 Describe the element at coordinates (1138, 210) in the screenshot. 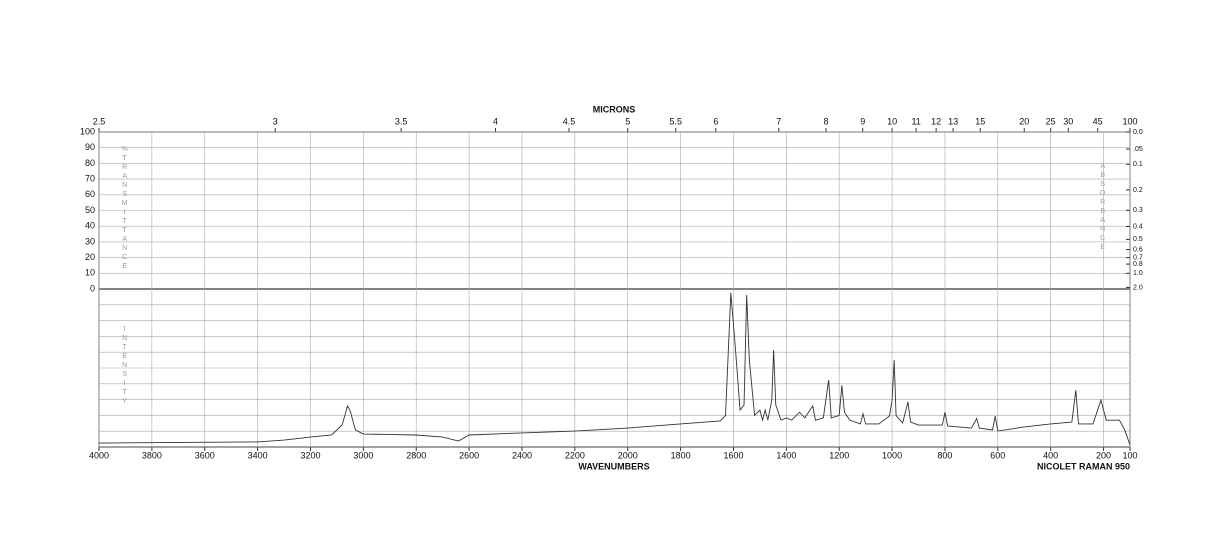

I see `y2-tick-label: 0.3` at that location.